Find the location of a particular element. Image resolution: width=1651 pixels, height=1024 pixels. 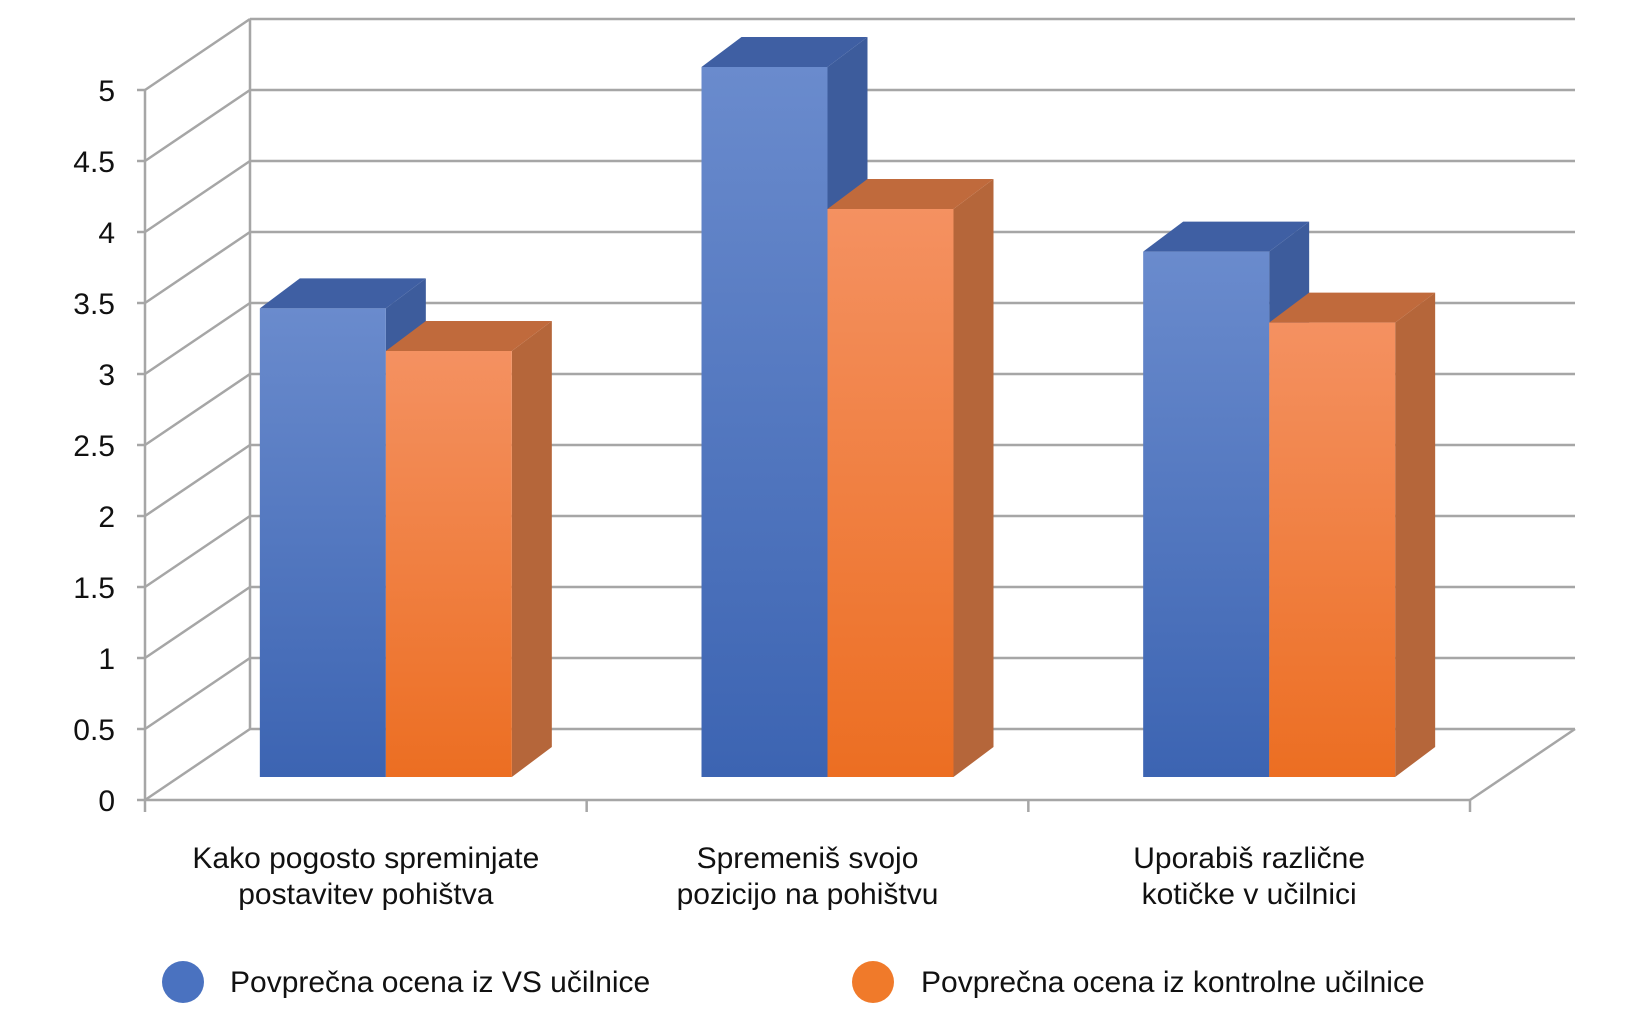

y-tick-label: 5 is located at coordinates (106, 91).